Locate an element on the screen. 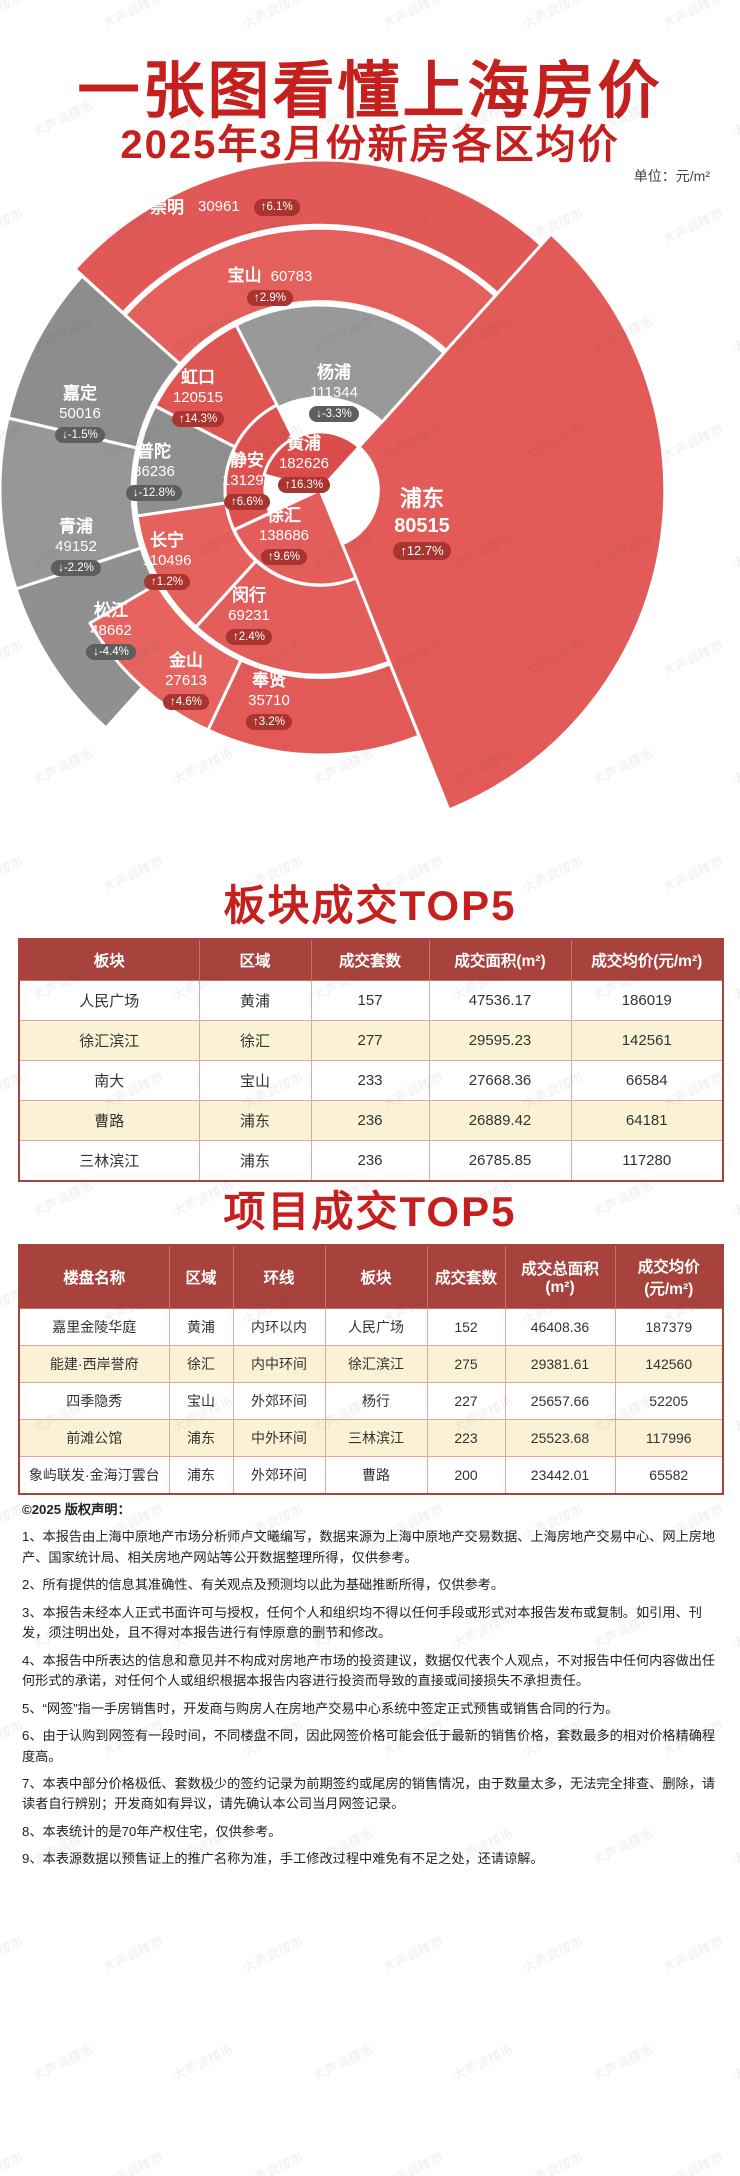 The width and height of the screenshot is (740, 2176). cell: 47536.17 is located at coordinates (500, 1000).